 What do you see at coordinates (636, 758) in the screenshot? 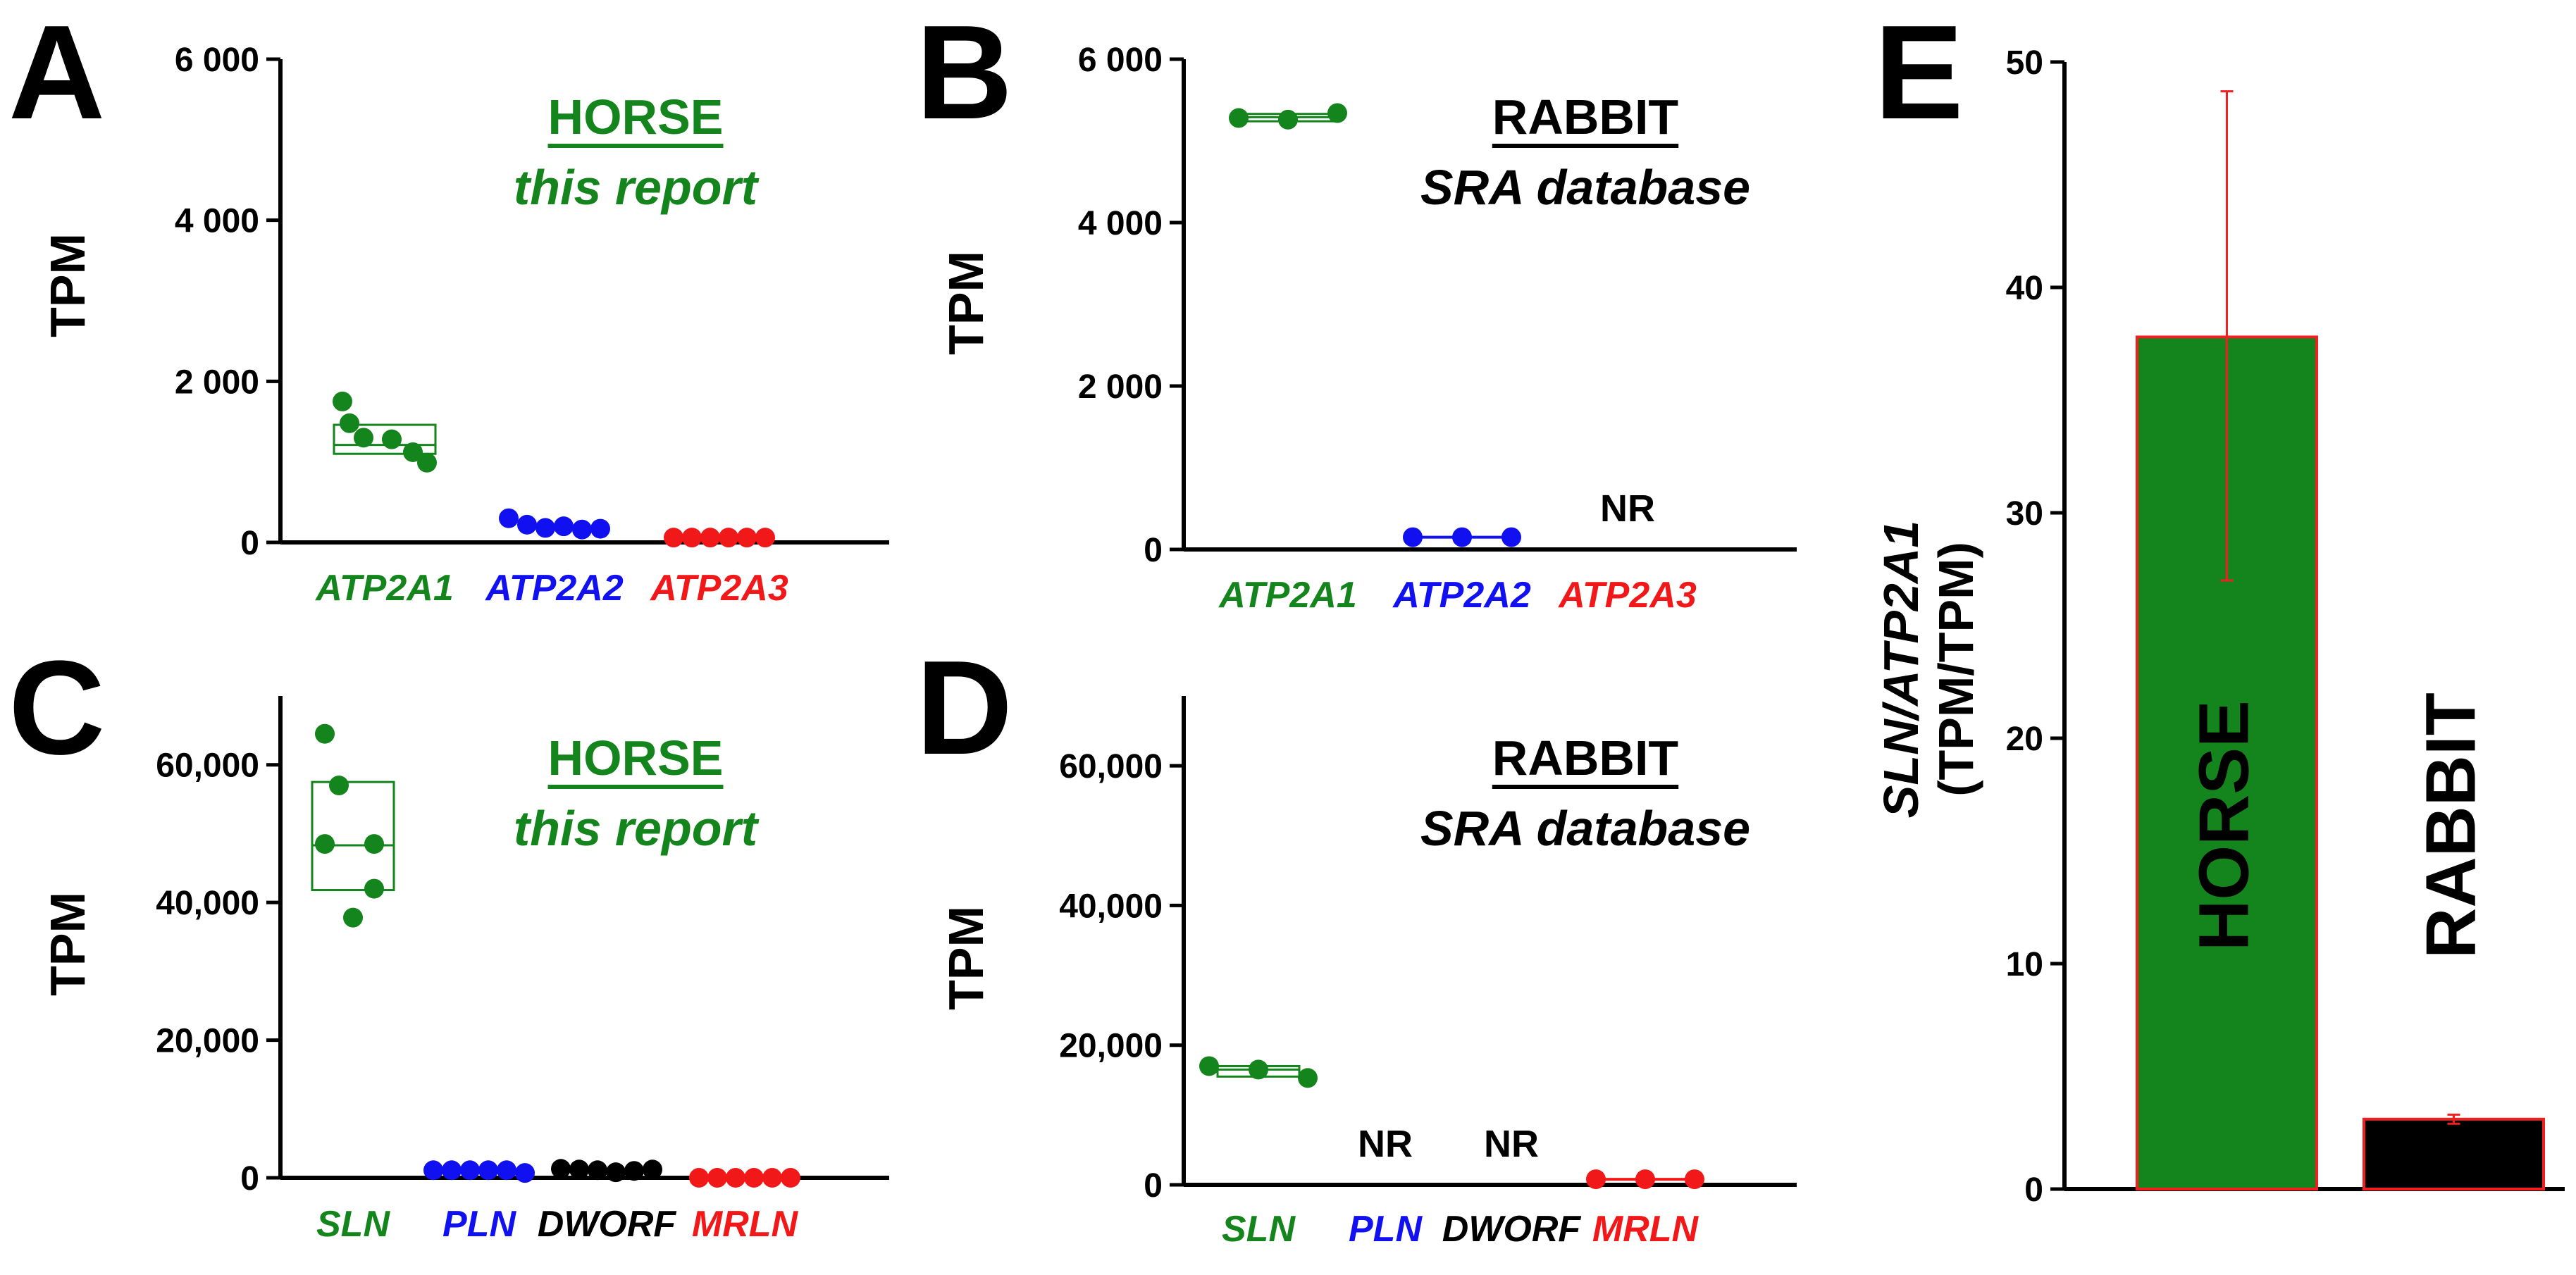
I see `species-label-c: HORSE` at bounding box center [636, 758].